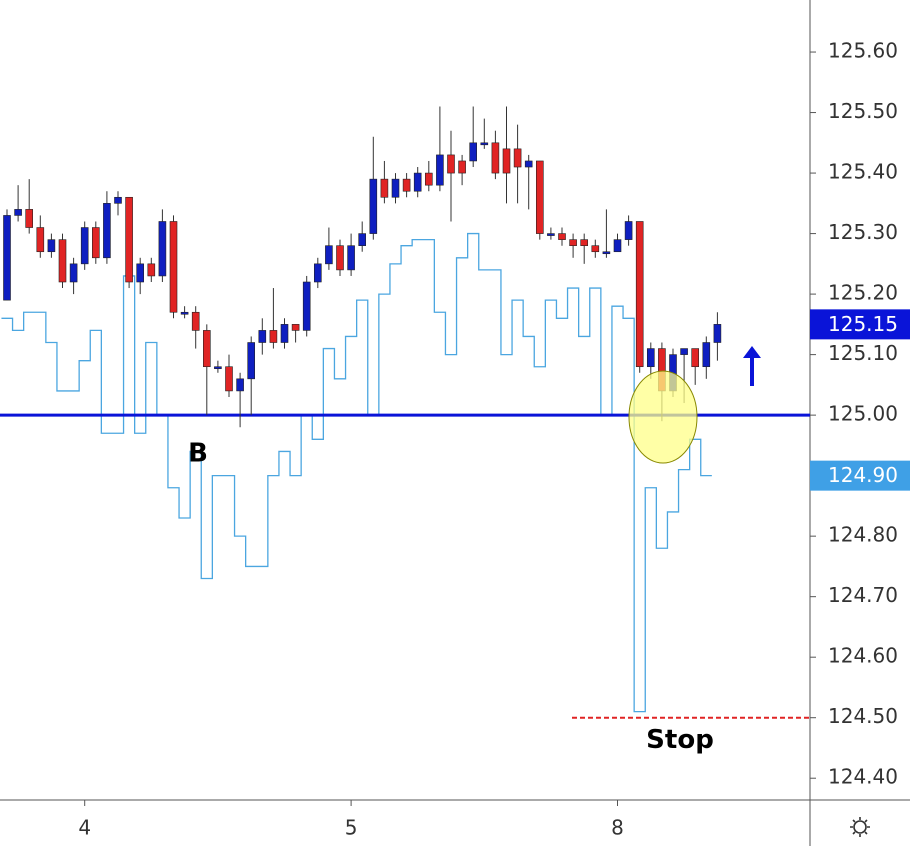 The width and height of the screenshot is (910, 846). Describe the element at coordinates (752, 352) in the screenshot. I see `arrow-head` at that location.